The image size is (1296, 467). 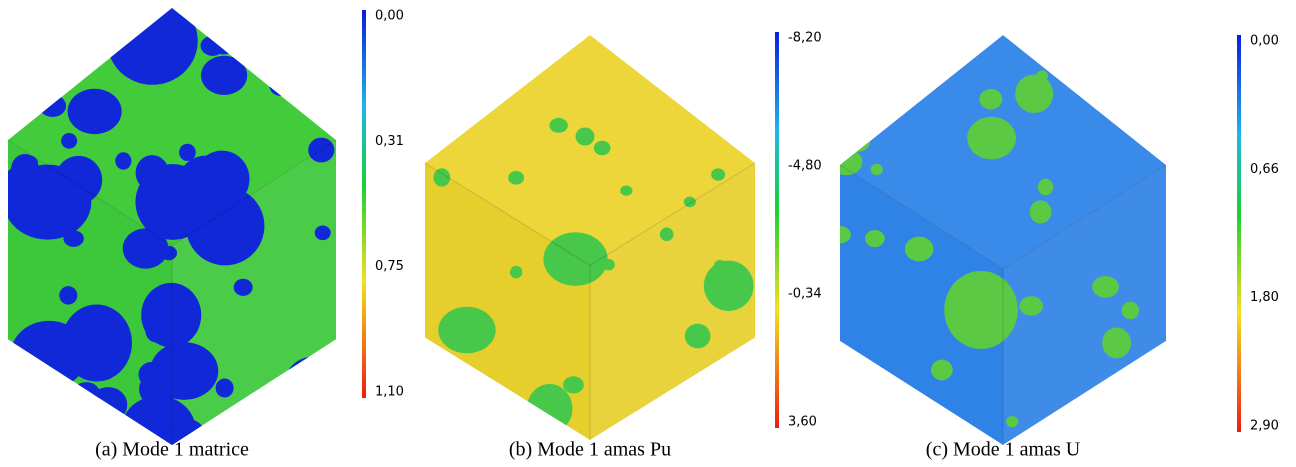 What do you see at coordinates (802, 422) in the screenshot?
I see `colorbar-label: 3,60` at bounding box center [802, 422].